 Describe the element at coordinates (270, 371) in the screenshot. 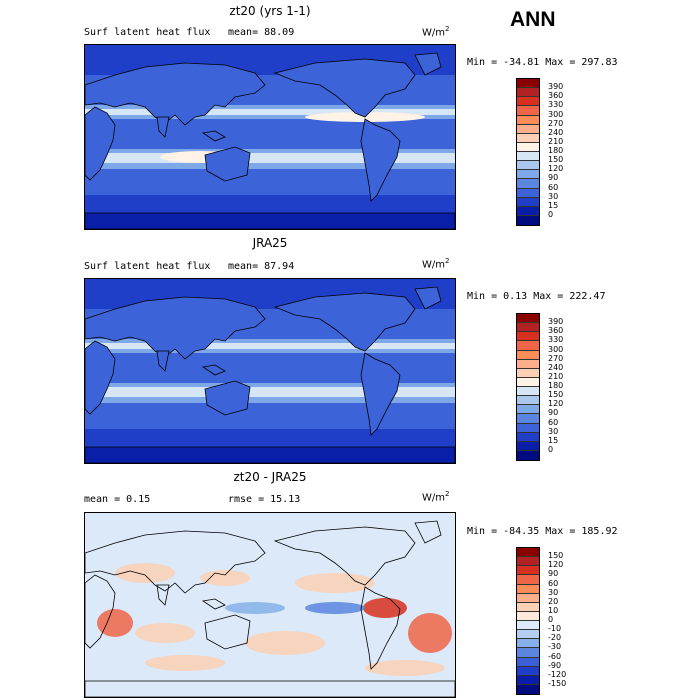

I see `panel2-map` at that location.